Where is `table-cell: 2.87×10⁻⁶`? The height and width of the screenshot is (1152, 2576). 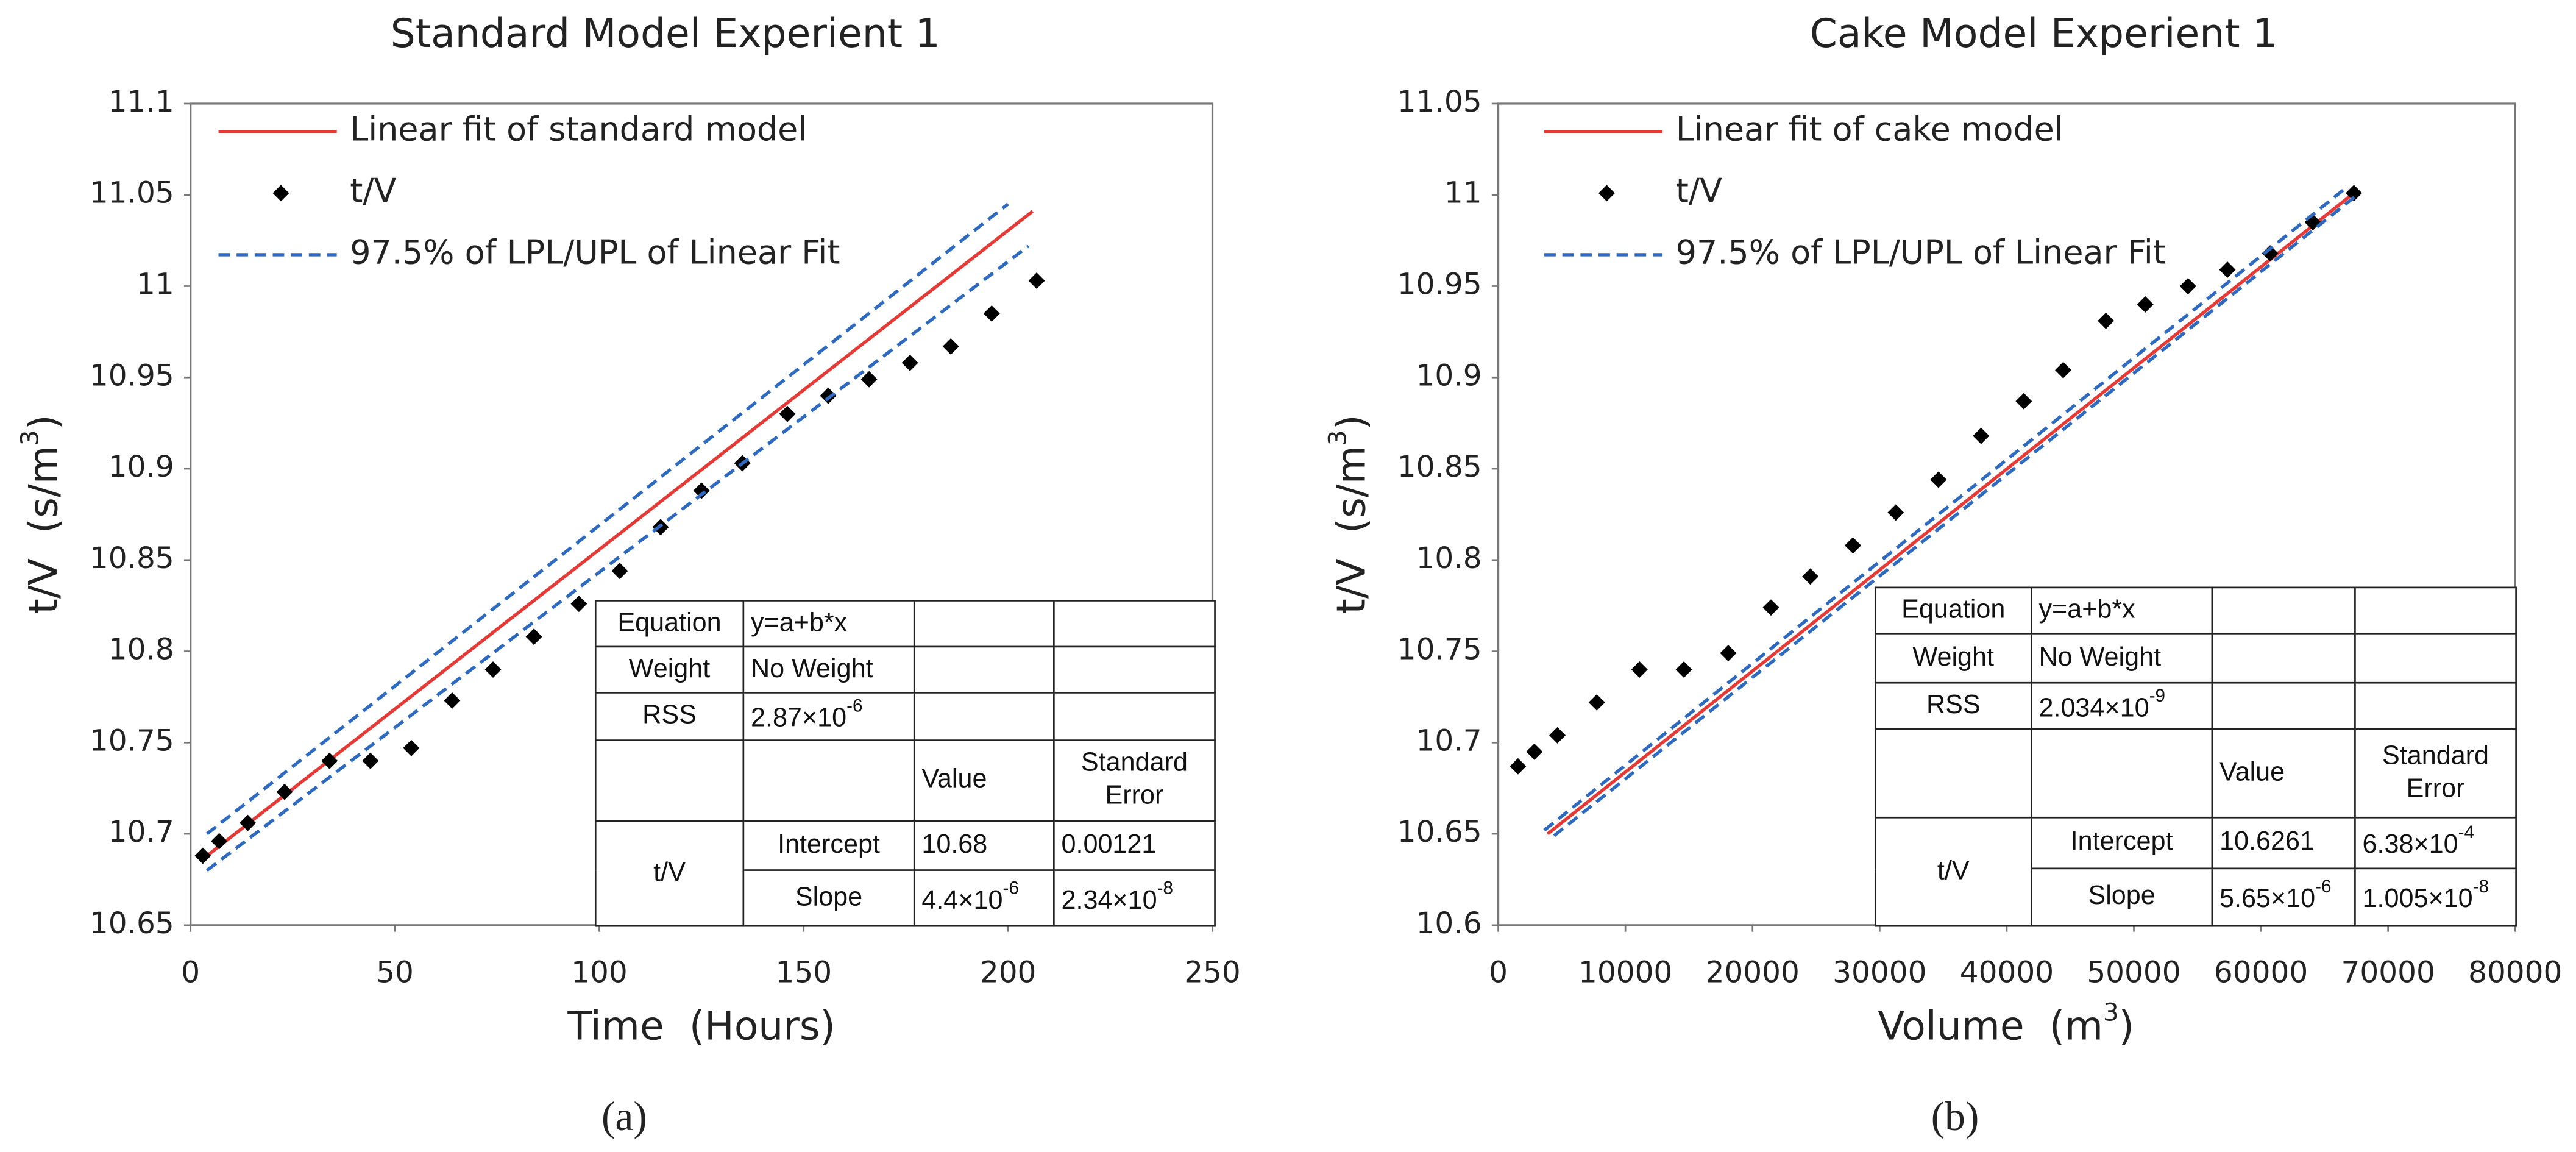 table-cell: 2.87×10⁻⁶ is located at coordinates (829, 717).